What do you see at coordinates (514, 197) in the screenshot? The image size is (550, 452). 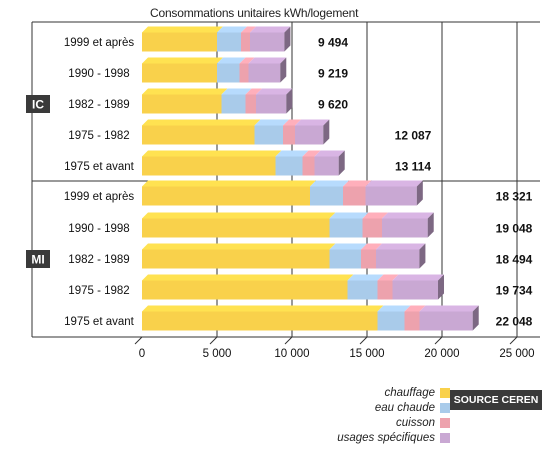 I see `data-label: 18 321` at bounding box center [514, 197].